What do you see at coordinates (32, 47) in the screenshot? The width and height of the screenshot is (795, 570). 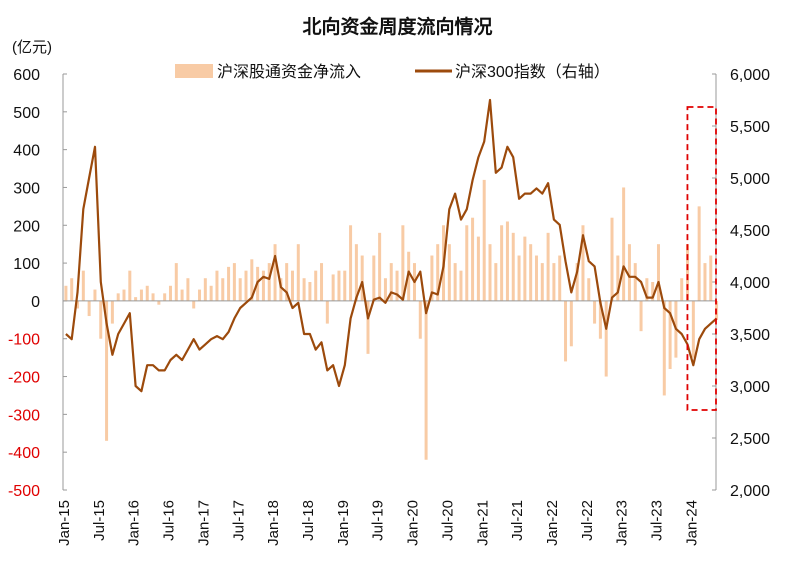 I see `left-axis-unit: (亿元)` at bounding box center [32, 47].